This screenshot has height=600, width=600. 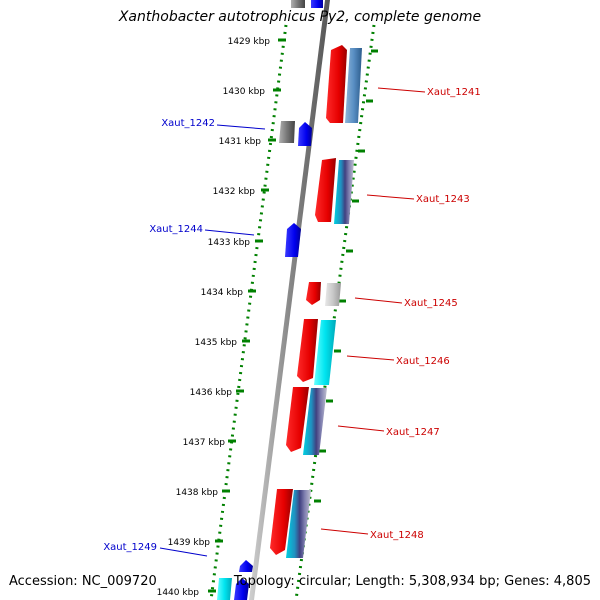 What do you see at coordinates (313, 293) in the screenshot?
I see `gene-xaut-1245-red` at bounding box center [313, 293].